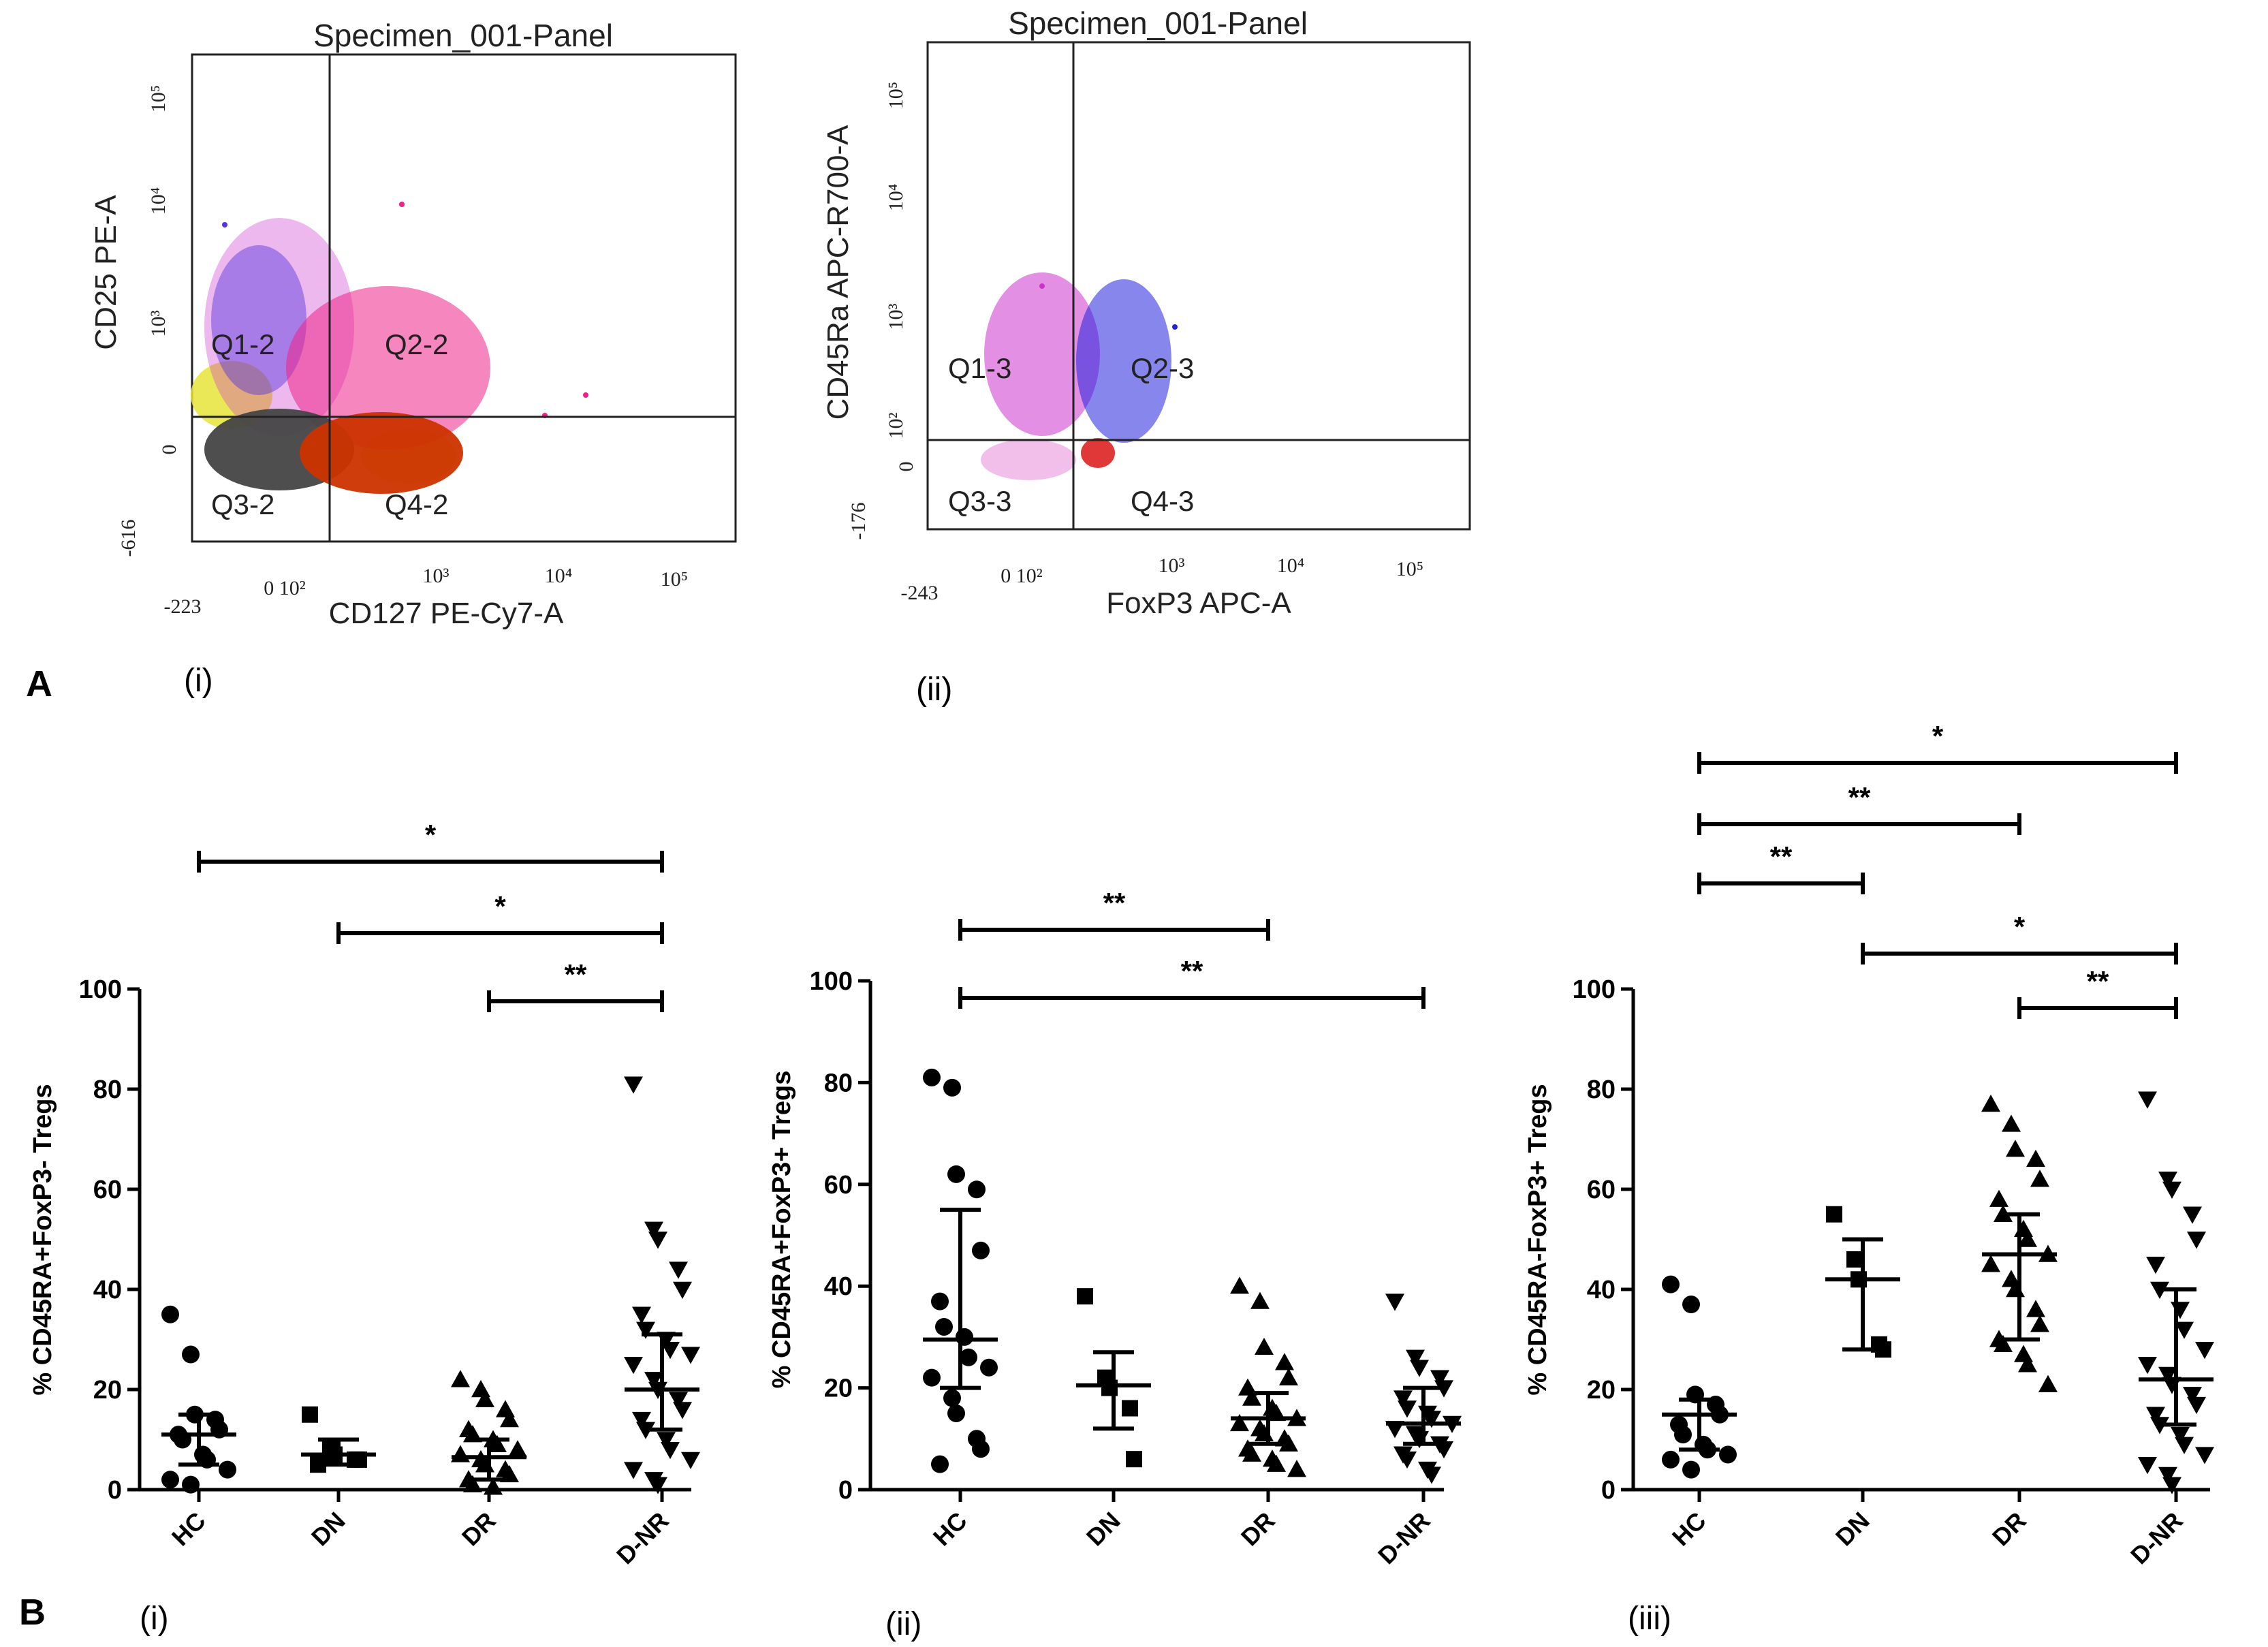 The image size is (2268, 1647). I want to click on flow2-ytick: -176, so click(858, 521).